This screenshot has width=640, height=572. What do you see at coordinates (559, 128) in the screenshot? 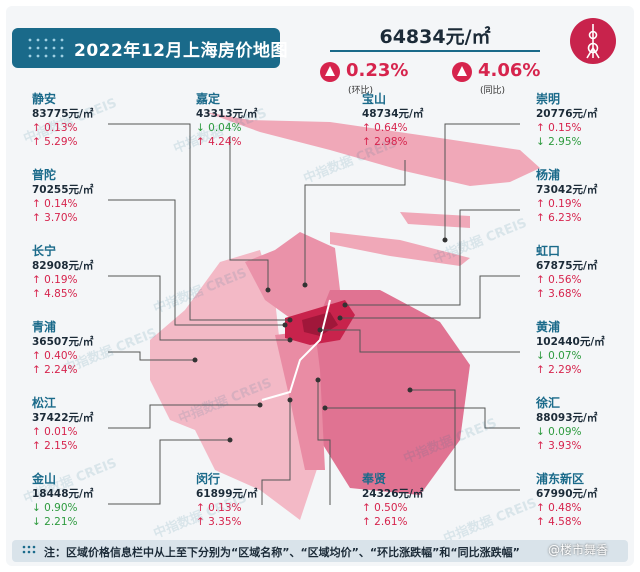
I see `district-mom: ↑ 0.15%` at bounding box center [559, 128].